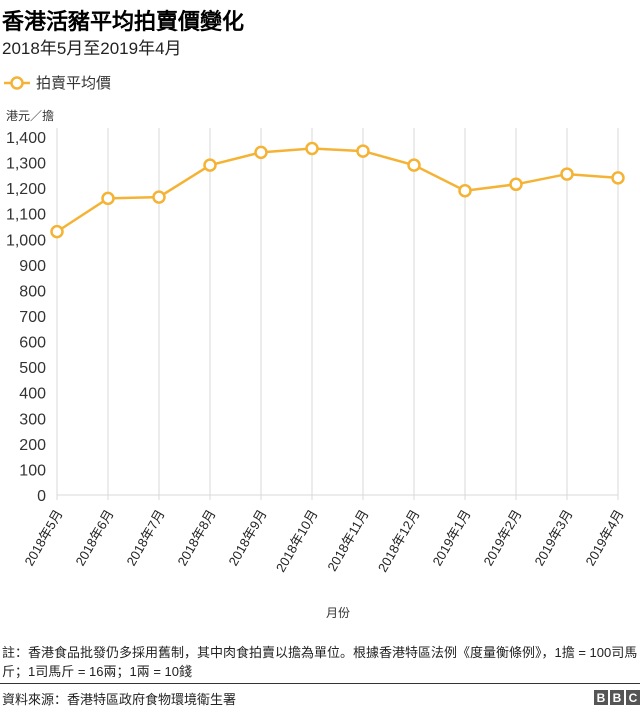 This screenshot has width=640, height=711. Describe the element at coordinates (32, 343) in the screenshot. I see `y-tick-label: 600` at that location.